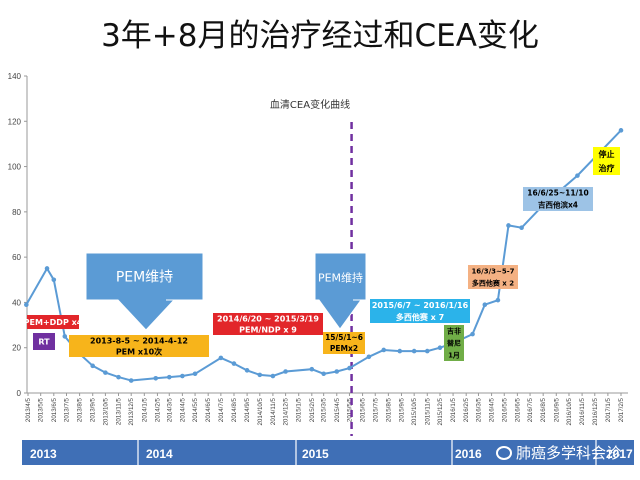 This screenshot has width=640, height=480. I want to click on annotation-text: PEMx2, so click(344, 348).